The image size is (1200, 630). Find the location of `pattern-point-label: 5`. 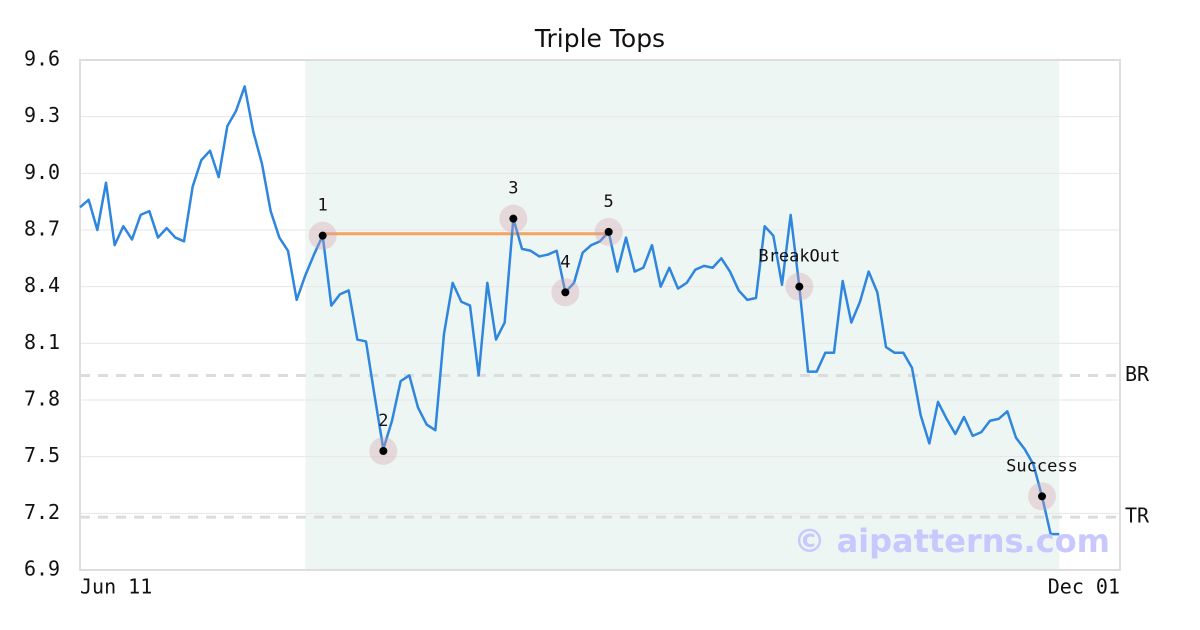

pattern-point-label: 5 is located at coordinates (609, 202).